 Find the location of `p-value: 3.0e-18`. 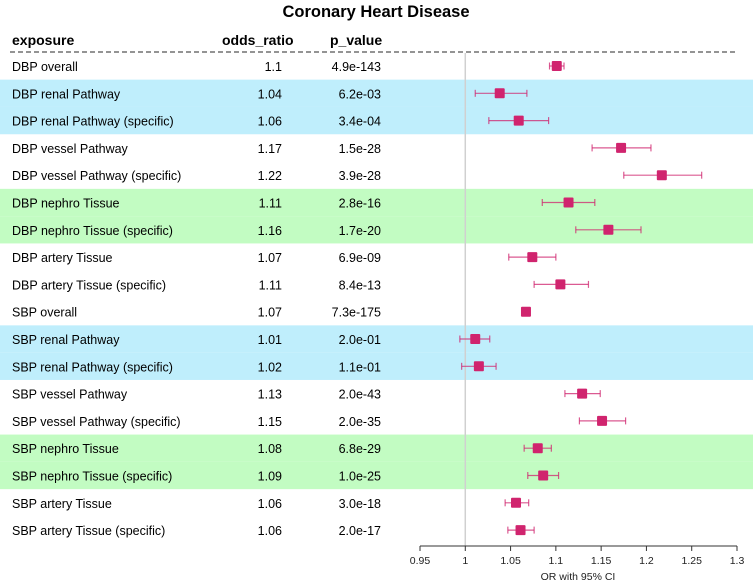

p-value: 3.0e-18 is located at coordinates (360, 504).